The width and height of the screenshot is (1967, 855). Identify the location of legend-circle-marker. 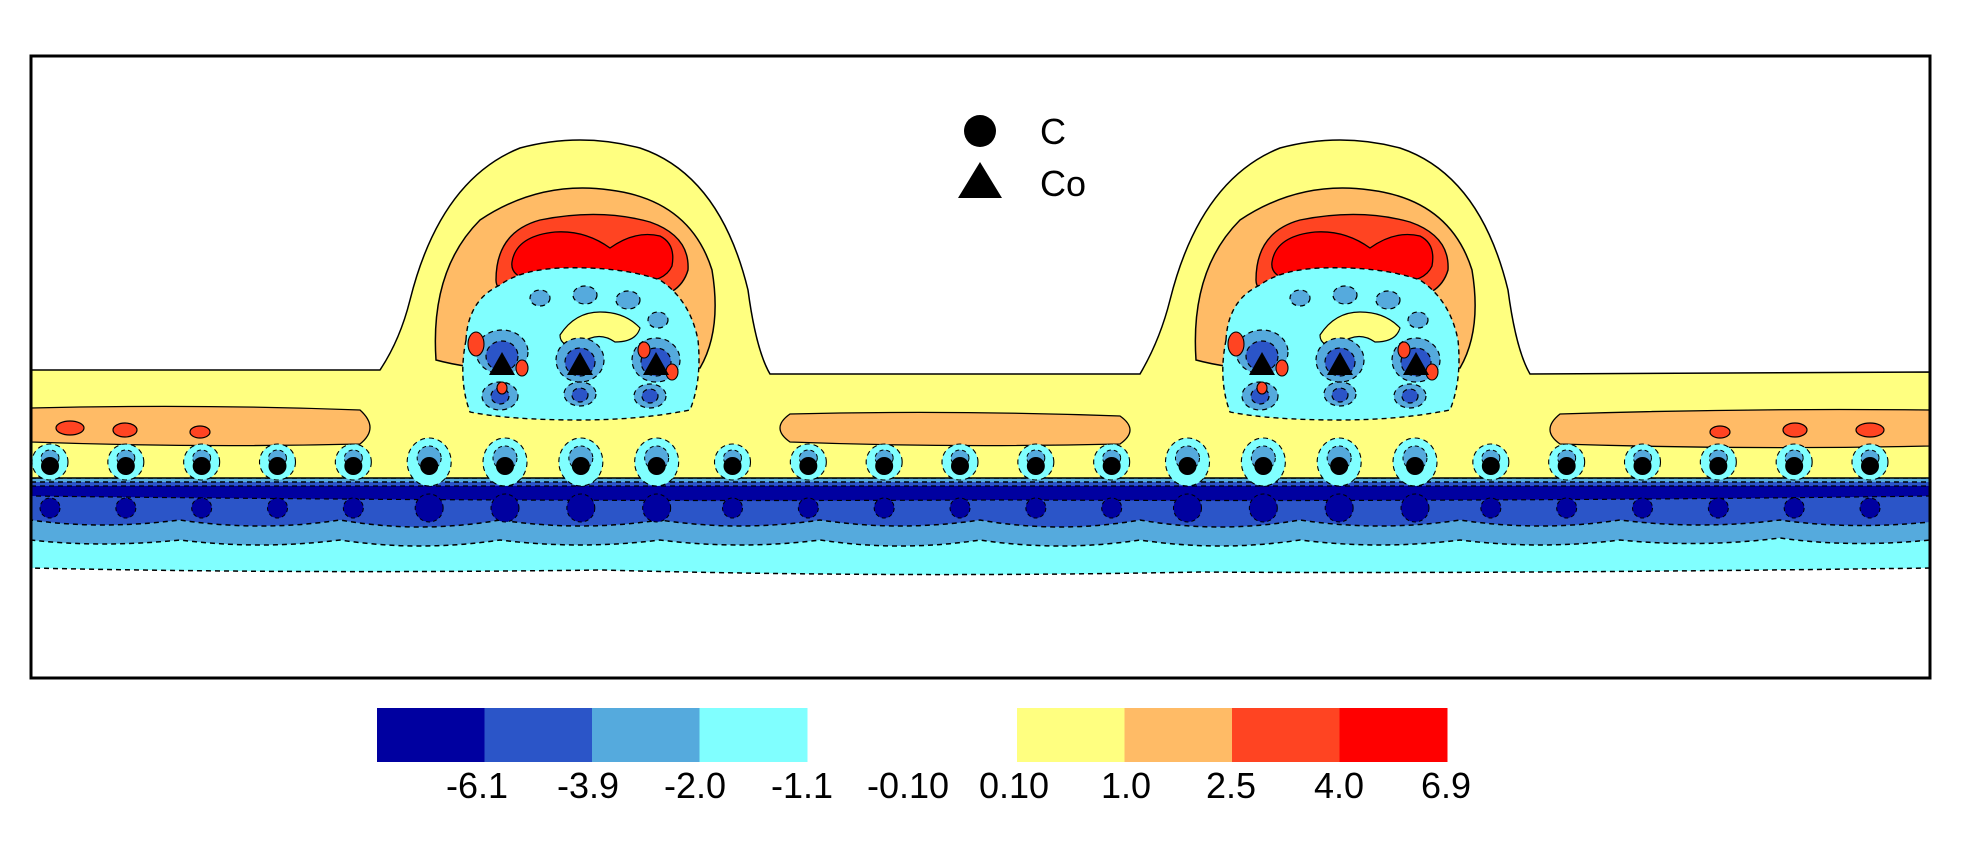
(980, 131).